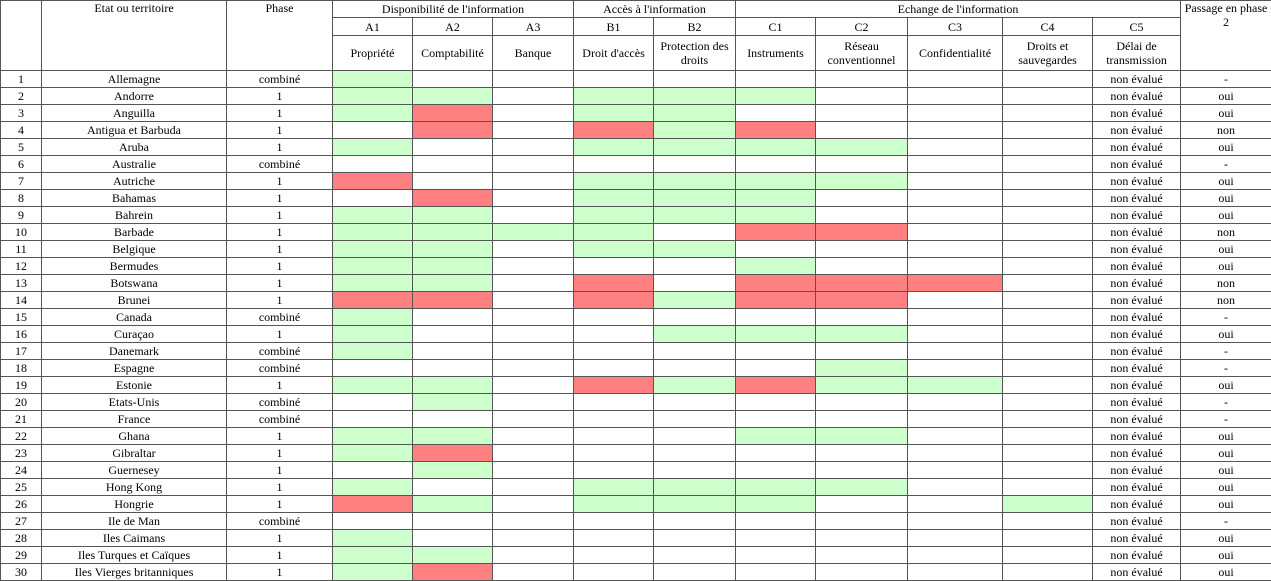  I want to click on table-row: 17 Danemark combiné non évalué -, so click(635, 351).